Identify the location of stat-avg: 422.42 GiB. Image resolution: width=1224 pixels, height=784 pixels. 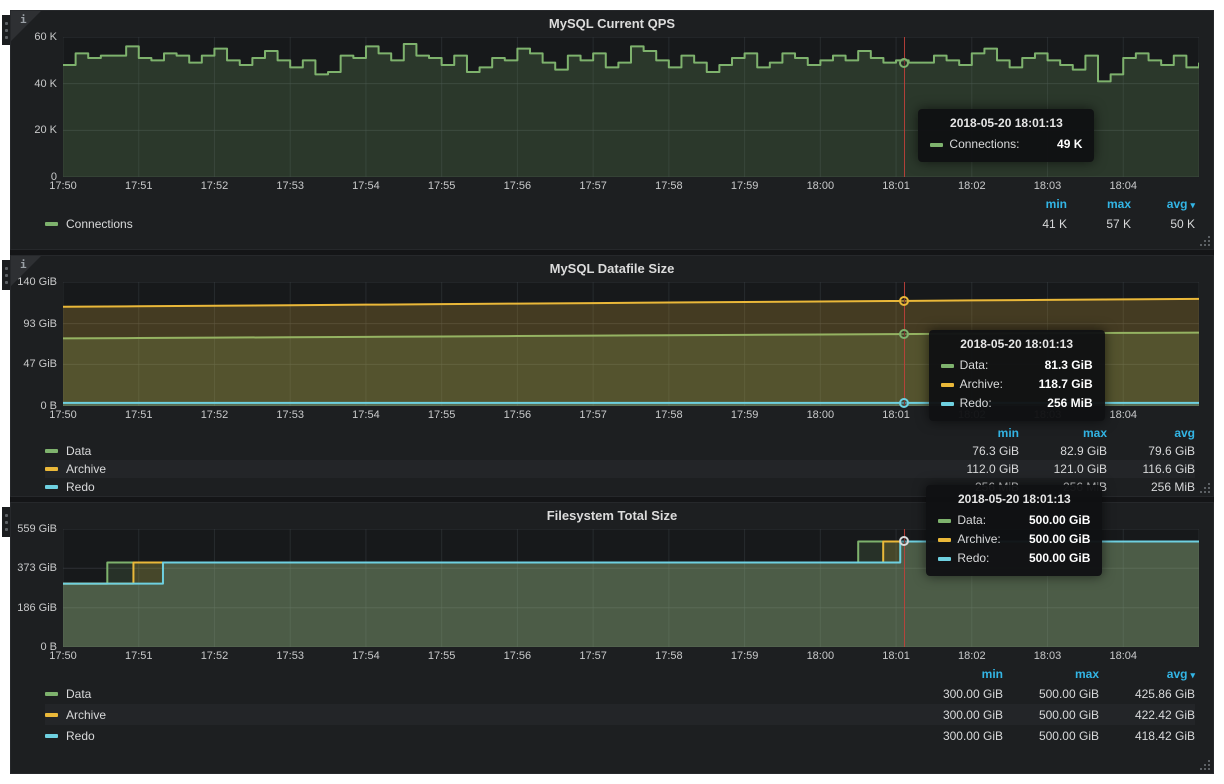
(1164, 714).